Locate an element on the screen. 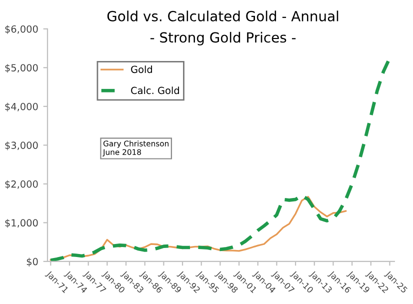 The width and height of the screenshot is (413, 304). y-tick-label: $6,000 is located at coordinates (21, 29).